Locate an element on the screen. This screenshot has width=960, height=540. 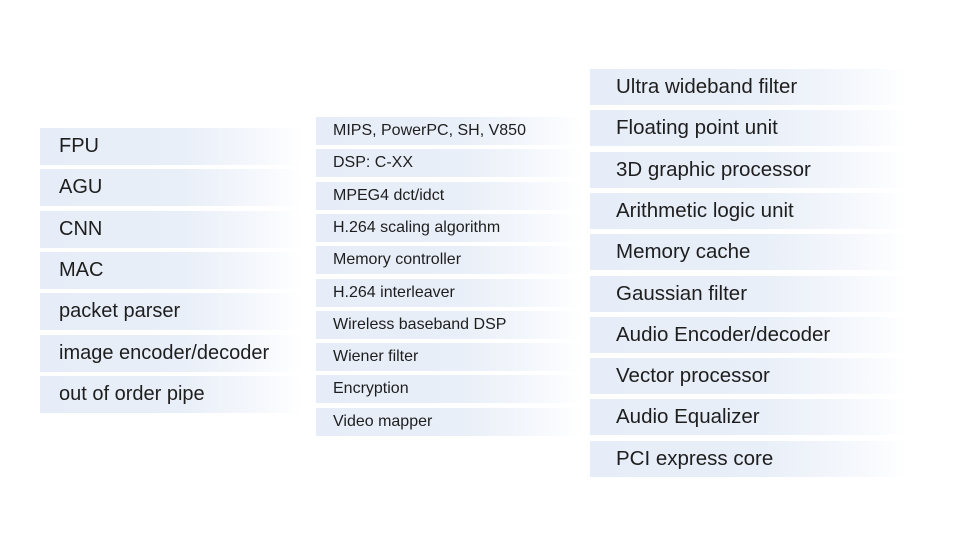
list-item: H.264 interleaver is located at coordinates (449, 292).